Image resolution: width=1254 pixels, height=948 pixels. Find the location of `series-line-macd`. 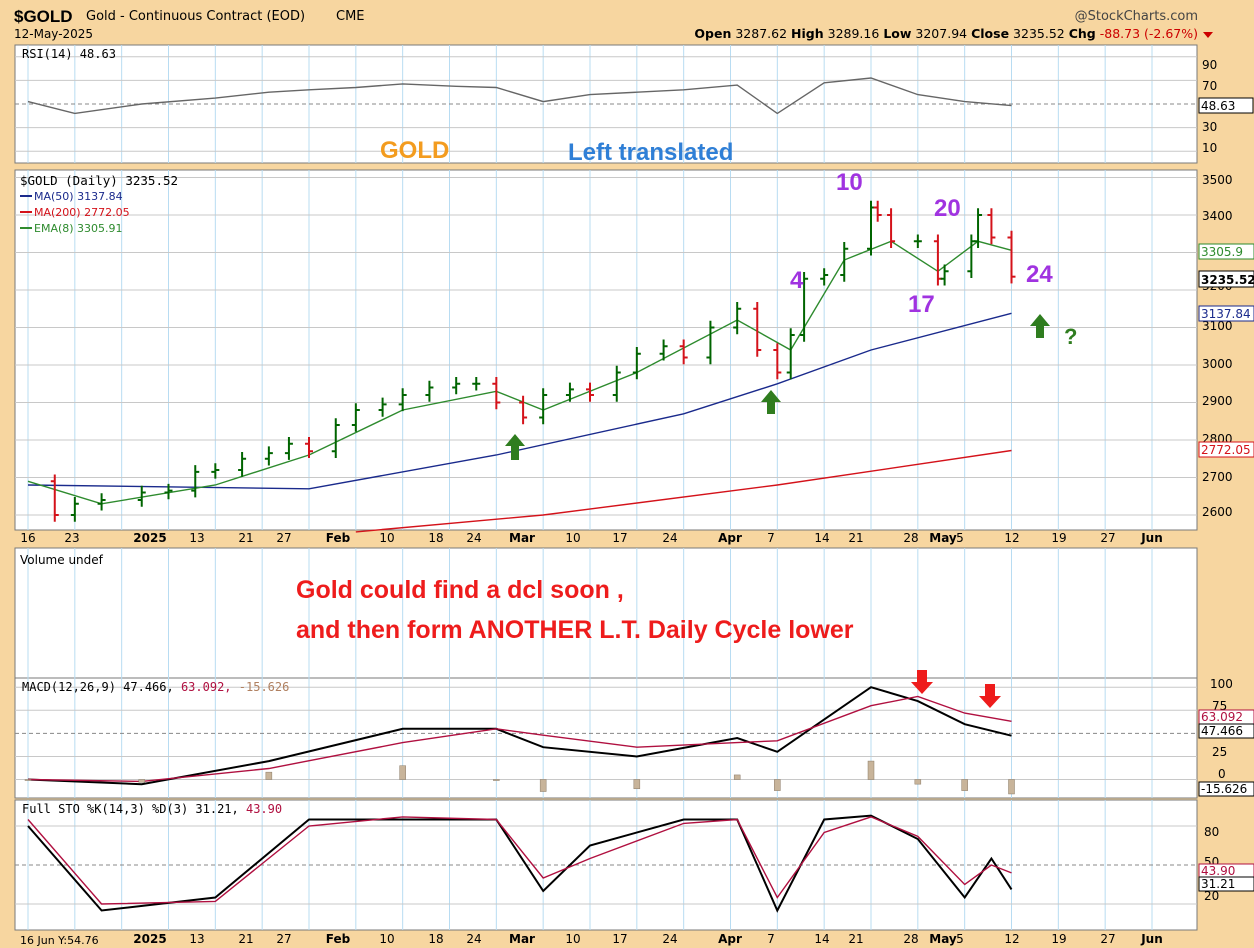

series-line-macd is located at coordinates (519, 736).